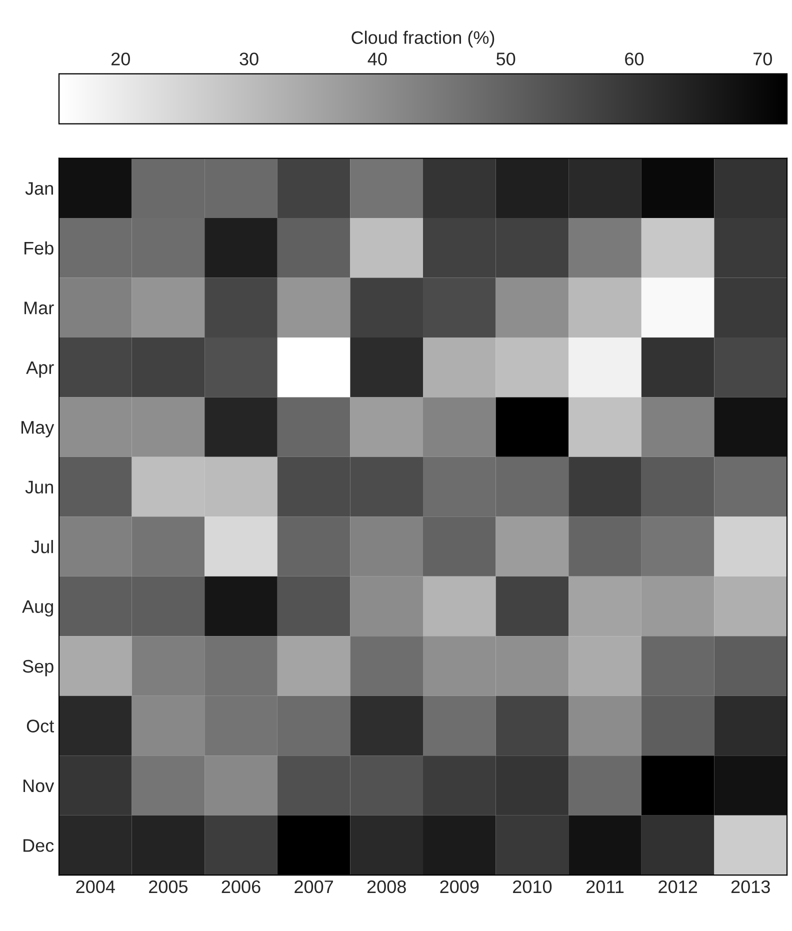 This screenshot has width=792, height=931. Describe the element at coordinates (605, 887) in the screenshot. I see `x-tick-label: 2011` at that location.